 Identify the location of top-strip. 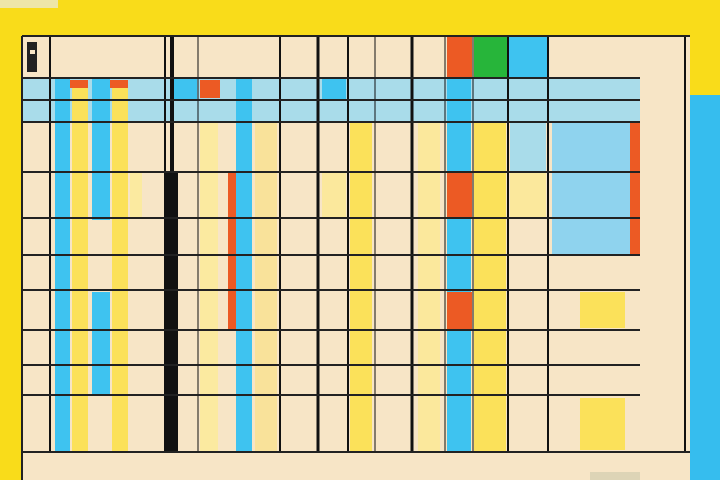
(29, 4).